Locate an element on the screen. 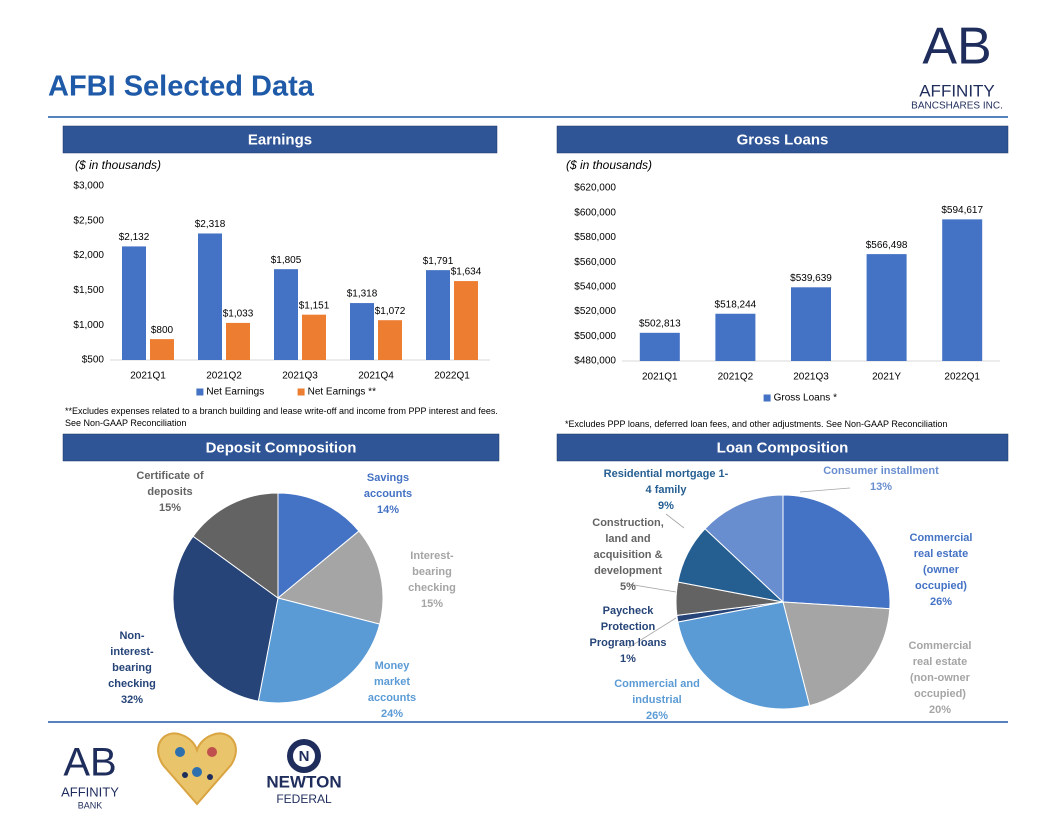 The height and width of the screenshot is (816, 1056). logo-sub: BANK is located at coordinates (90, 805).